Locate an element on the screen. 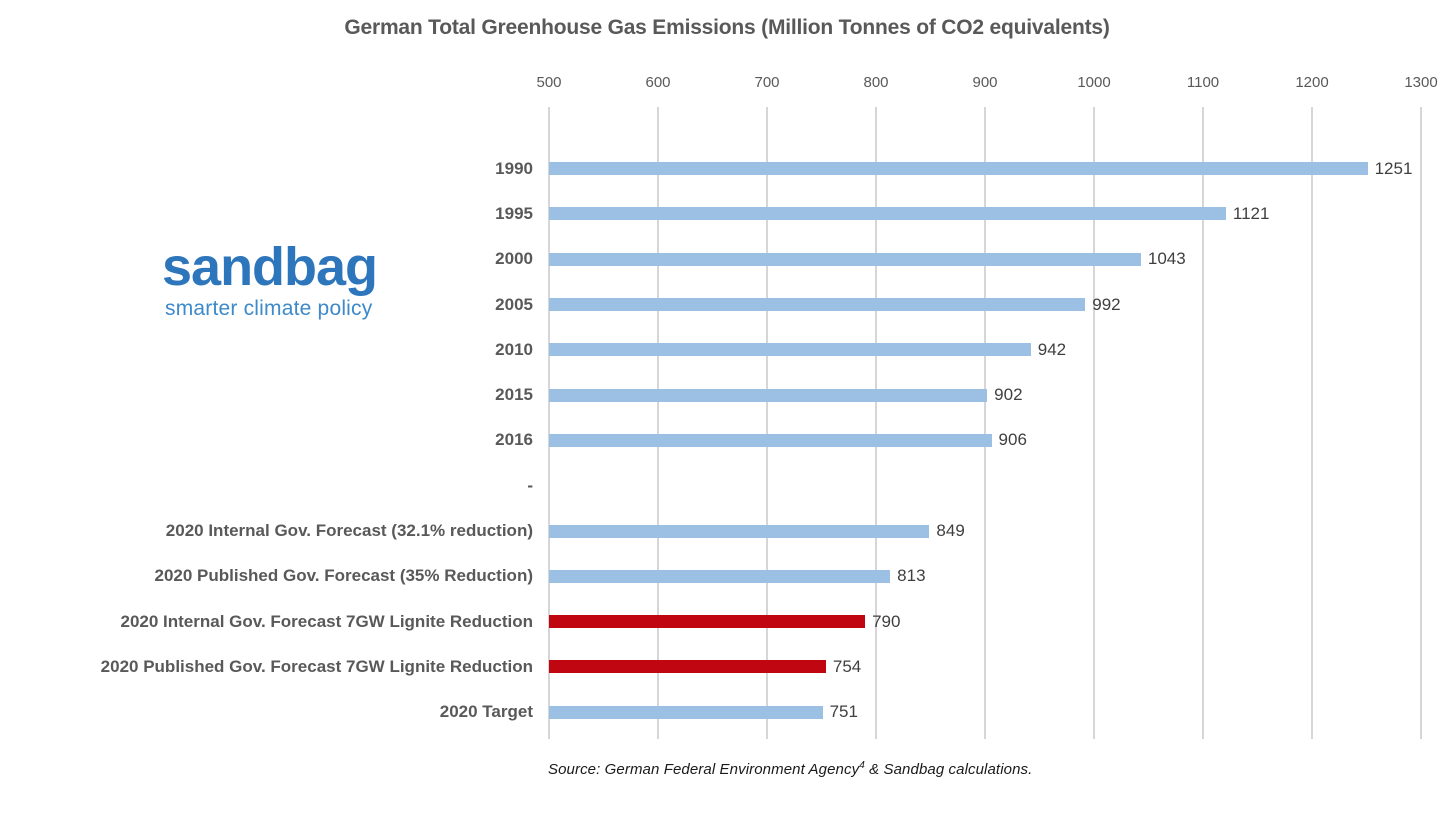  axis-tick-label-1300: 1300 is located at coordinates (1421, 82).